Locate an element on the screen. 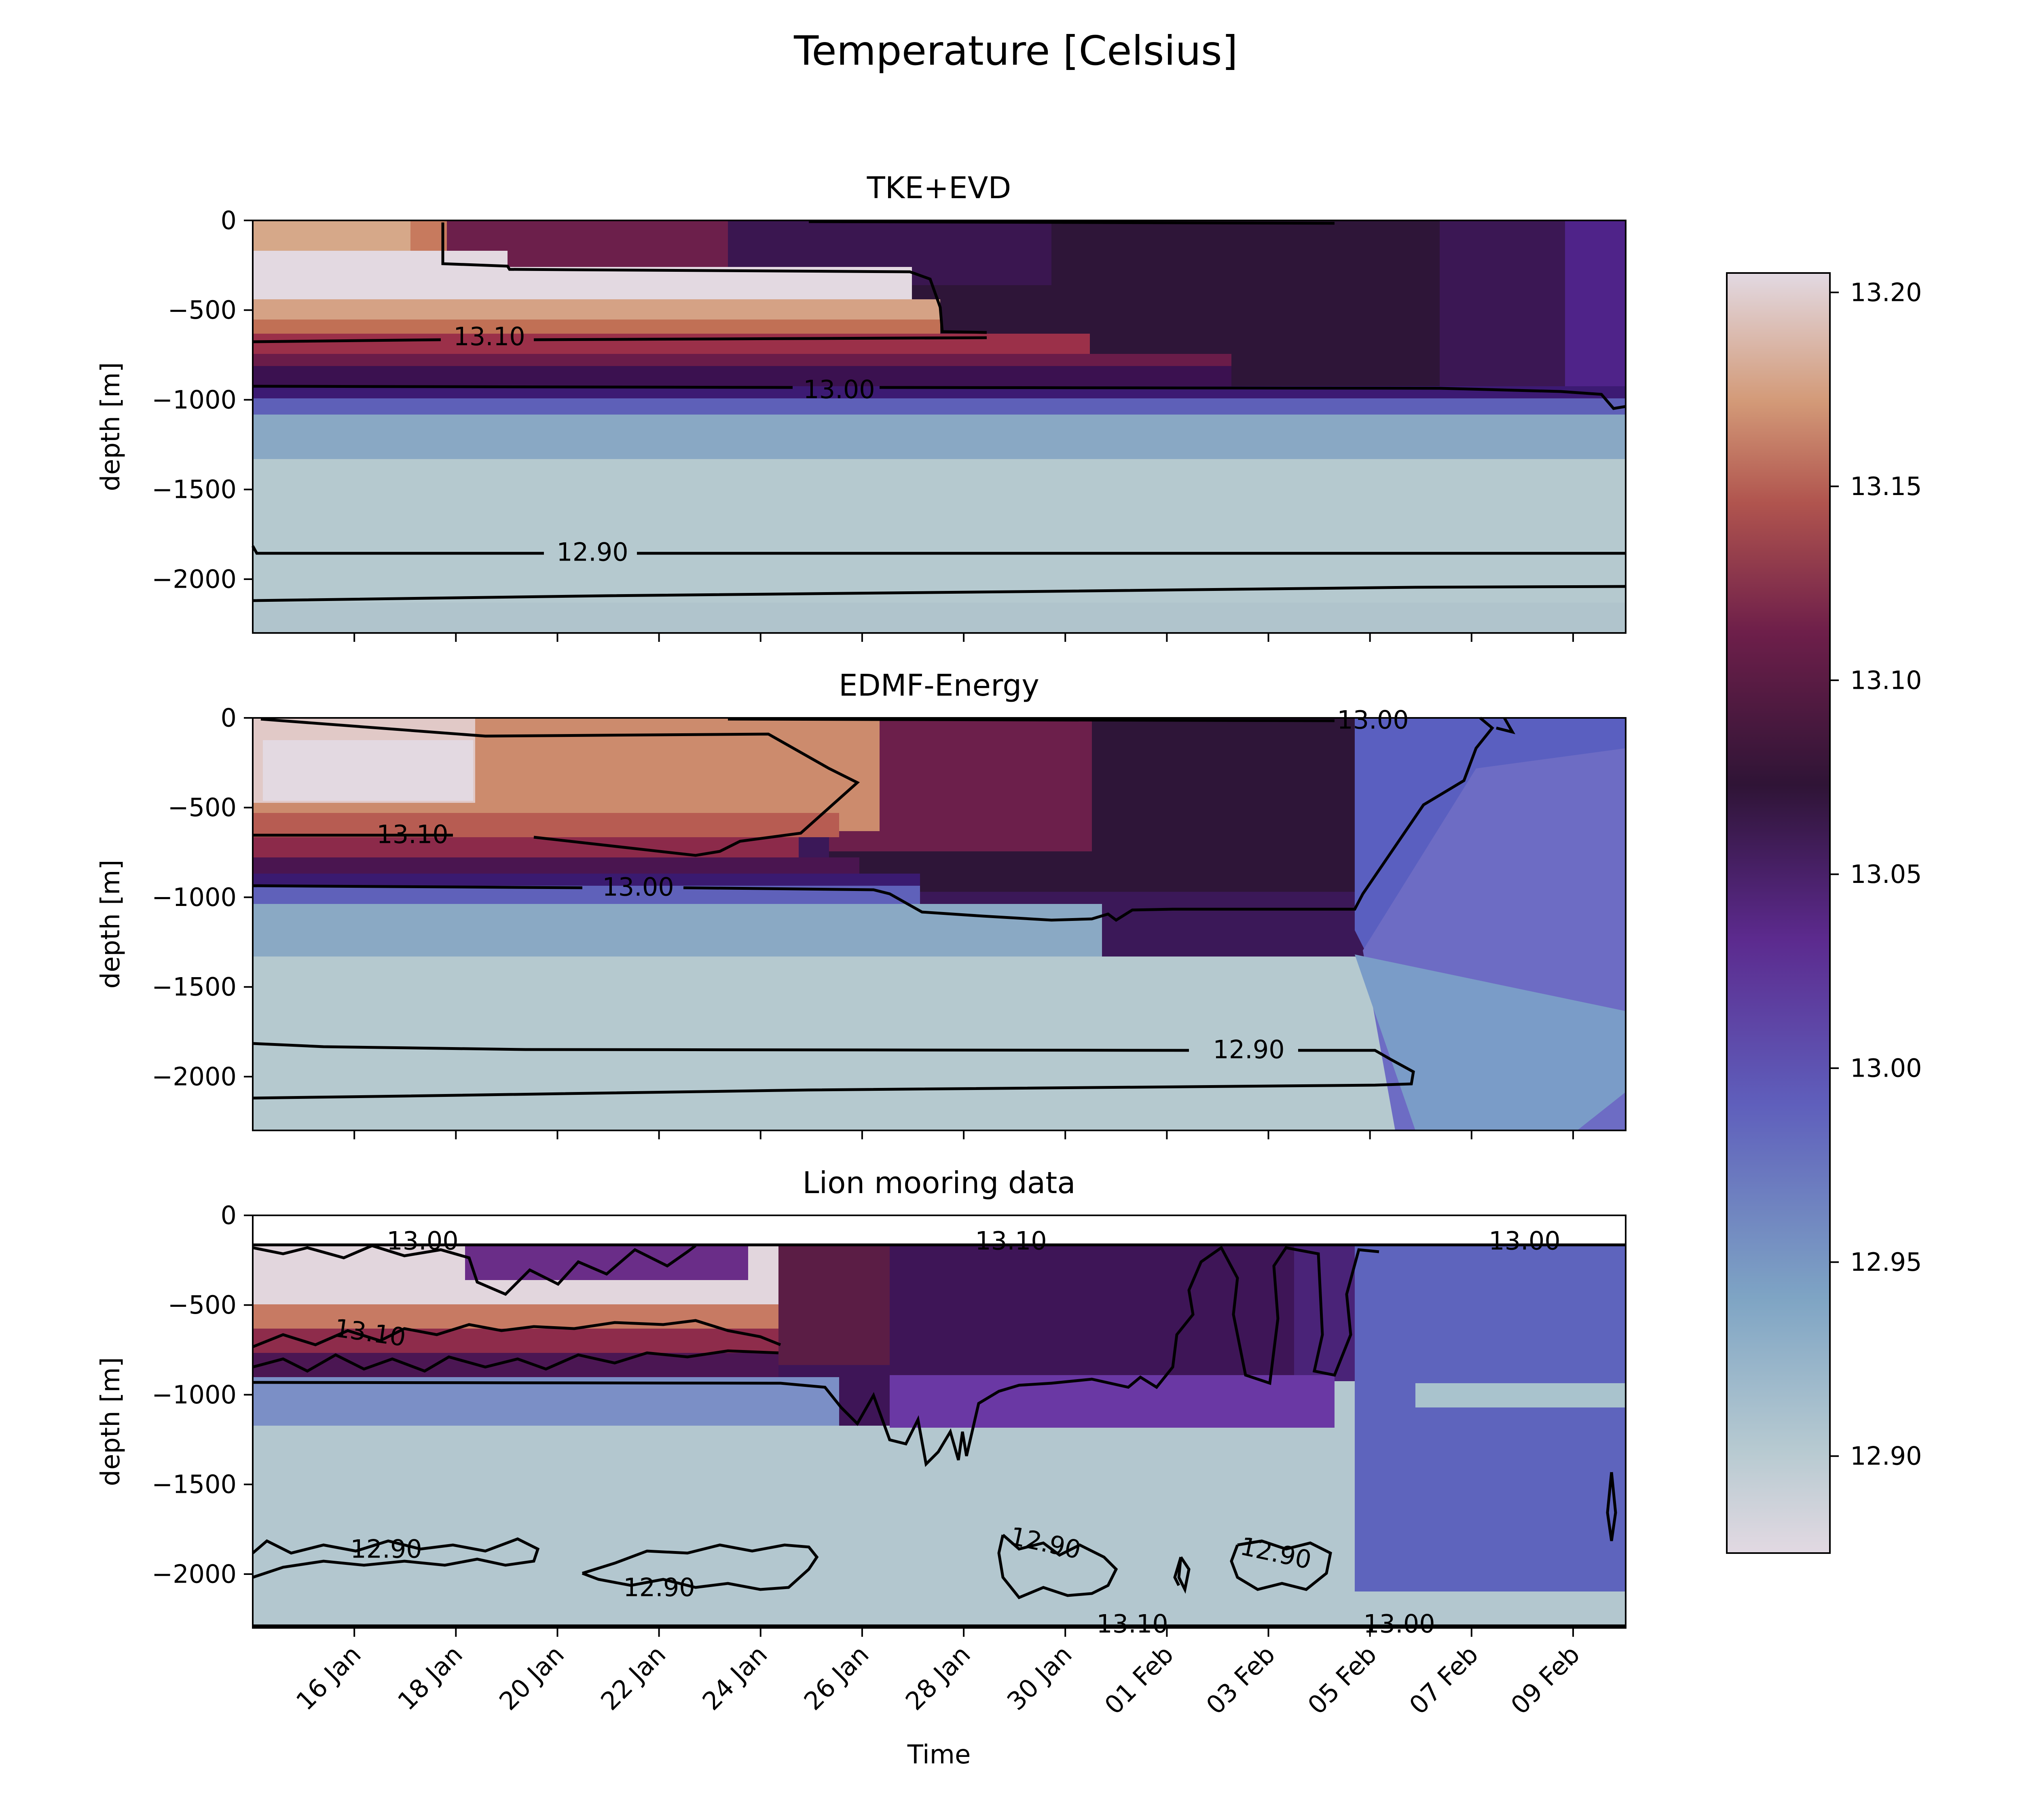  colorbar-tick-label: 12.95 is located at coordinates (1886, 1262).